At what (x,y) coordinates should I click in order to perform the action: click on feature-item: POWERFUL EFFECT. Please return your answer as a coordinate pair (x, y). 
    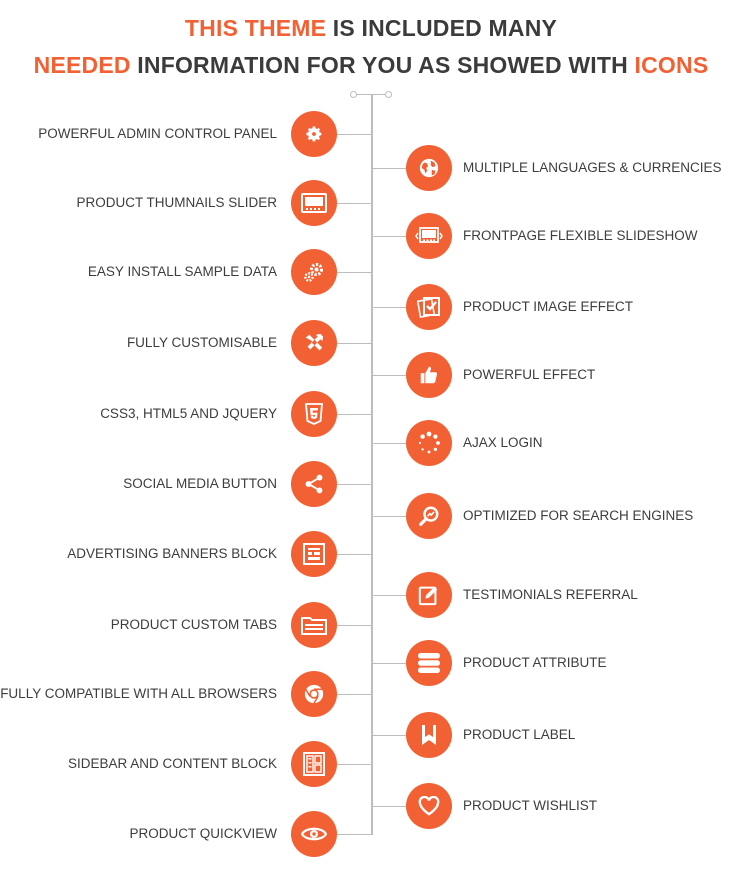
    Looking at the image, I should click on (574, 375).